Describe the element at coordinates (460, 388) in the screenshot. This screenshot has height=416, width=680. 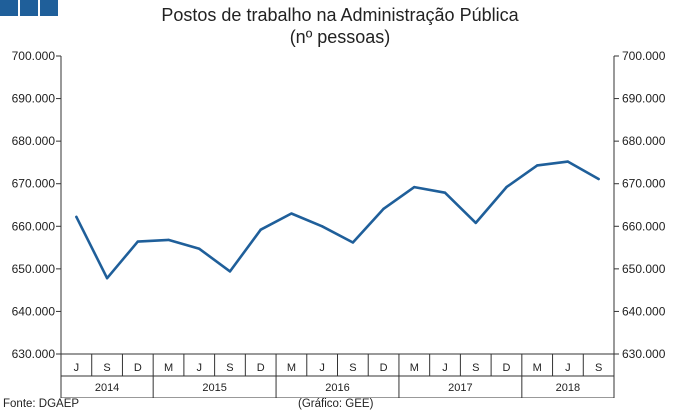
I see `year-label: 2017` at that location.